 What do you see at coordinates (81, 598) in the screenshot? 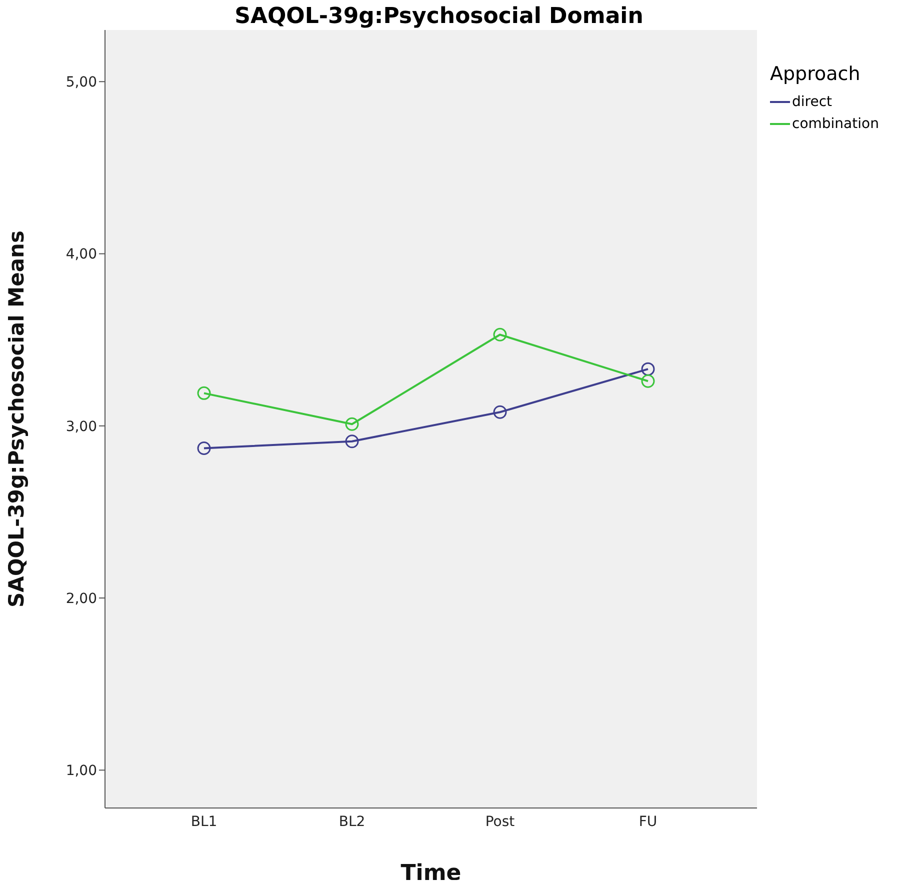
I see `y-tick-label: 2,00` at bounding box center [81, 598].